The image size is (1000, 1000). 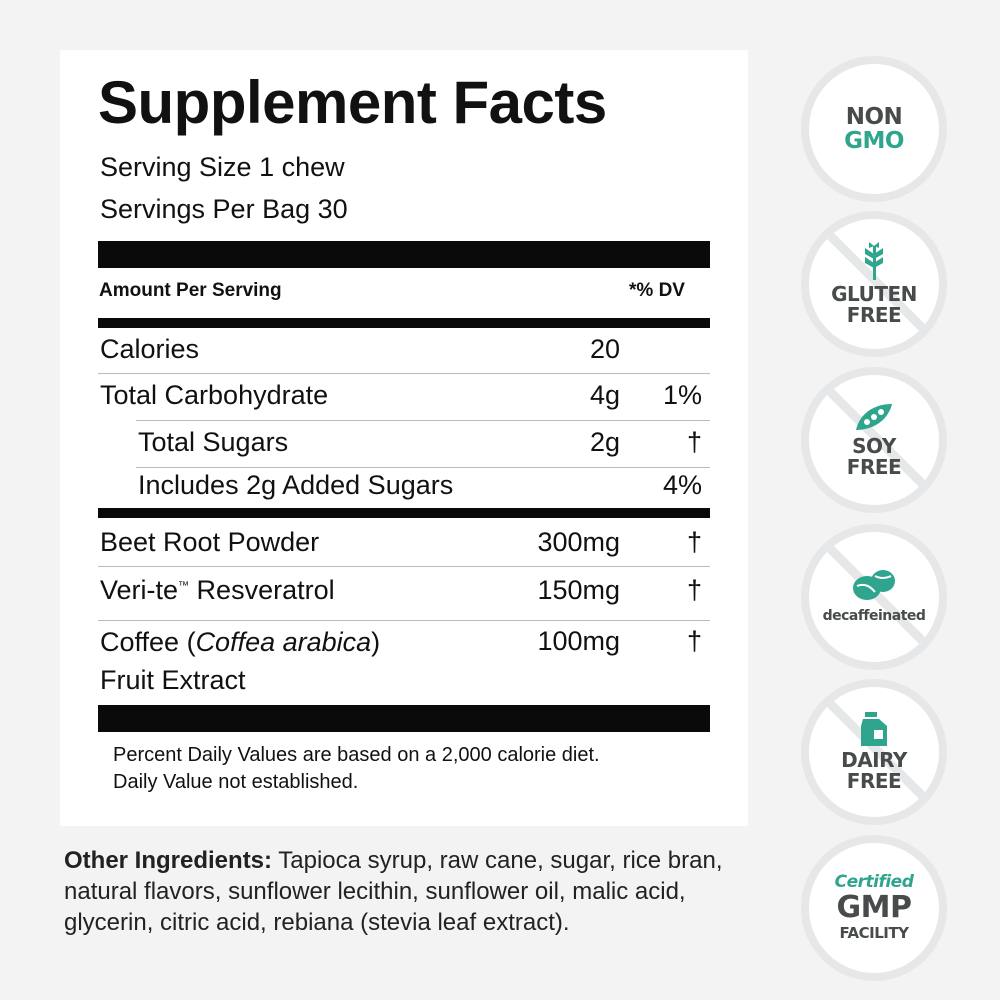 What do you see at coordinates (657, 290) in the screenshot?
I see `dv-header: *% DV` at bounding box center [657, 290].